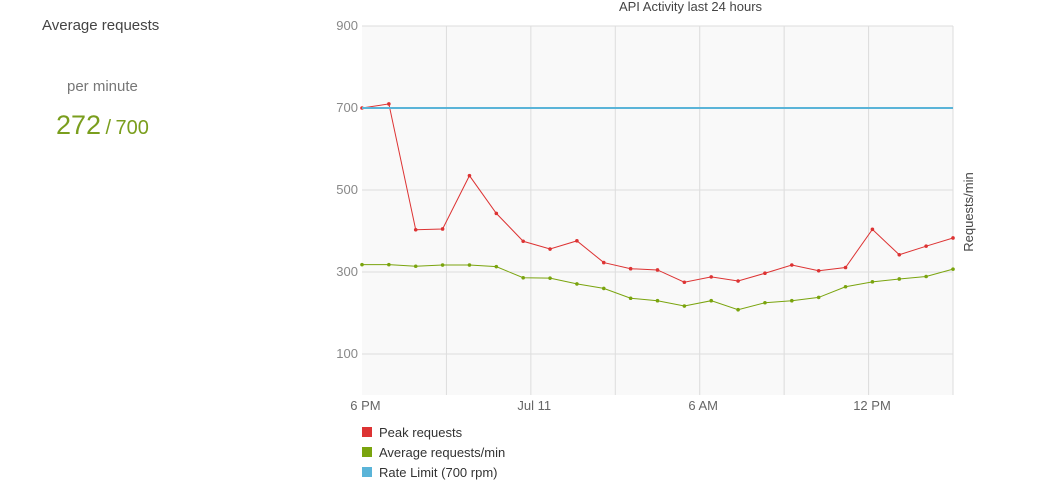  I want to click on legend-item: Average requests/min, so click(433, 452).